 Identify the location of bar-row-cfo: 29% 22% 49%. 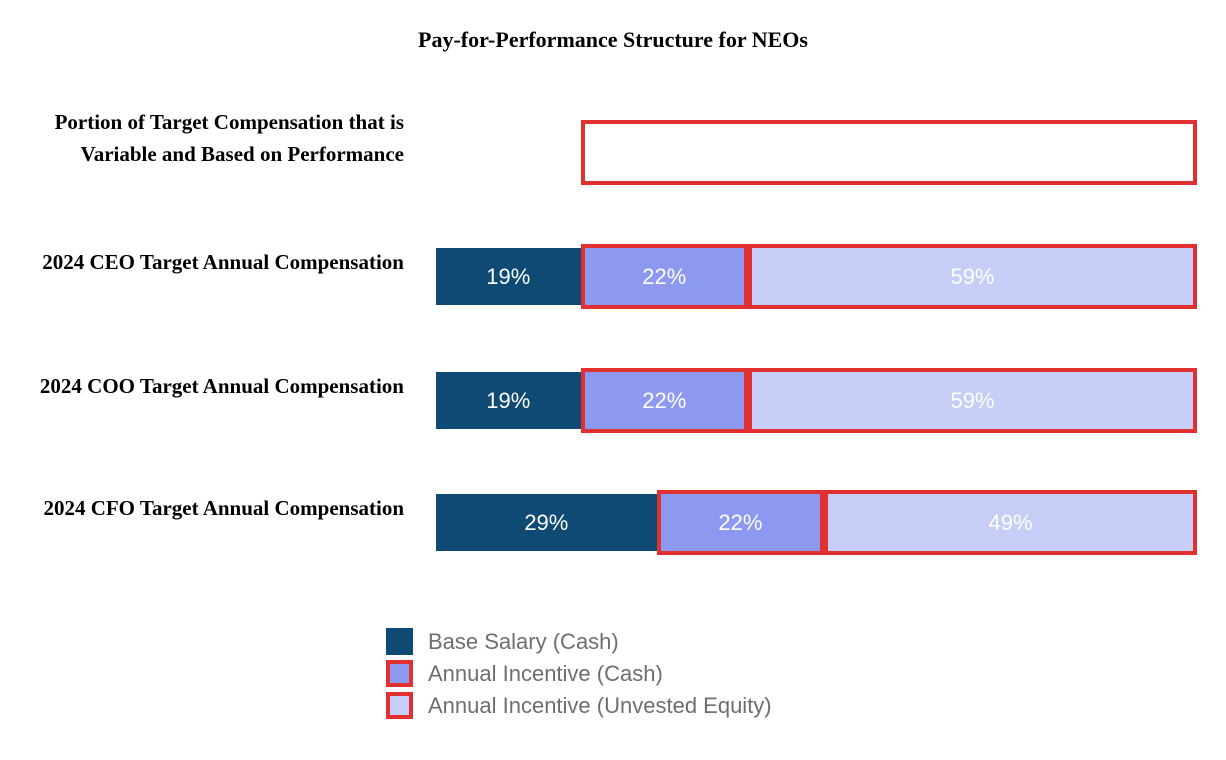
(816, 522).